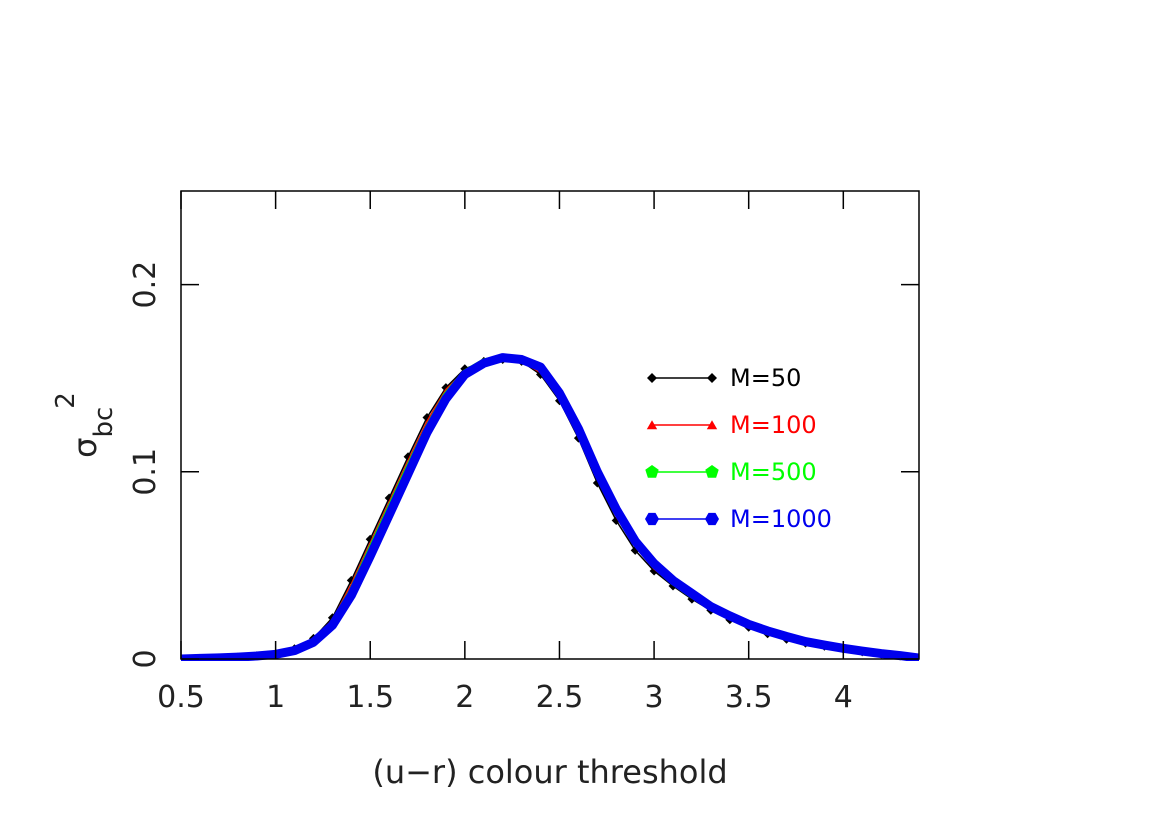 Image resolution: width=1170 pixels, height=827 pixels. I want to click on legend-label: M=500, so click(773, 472).